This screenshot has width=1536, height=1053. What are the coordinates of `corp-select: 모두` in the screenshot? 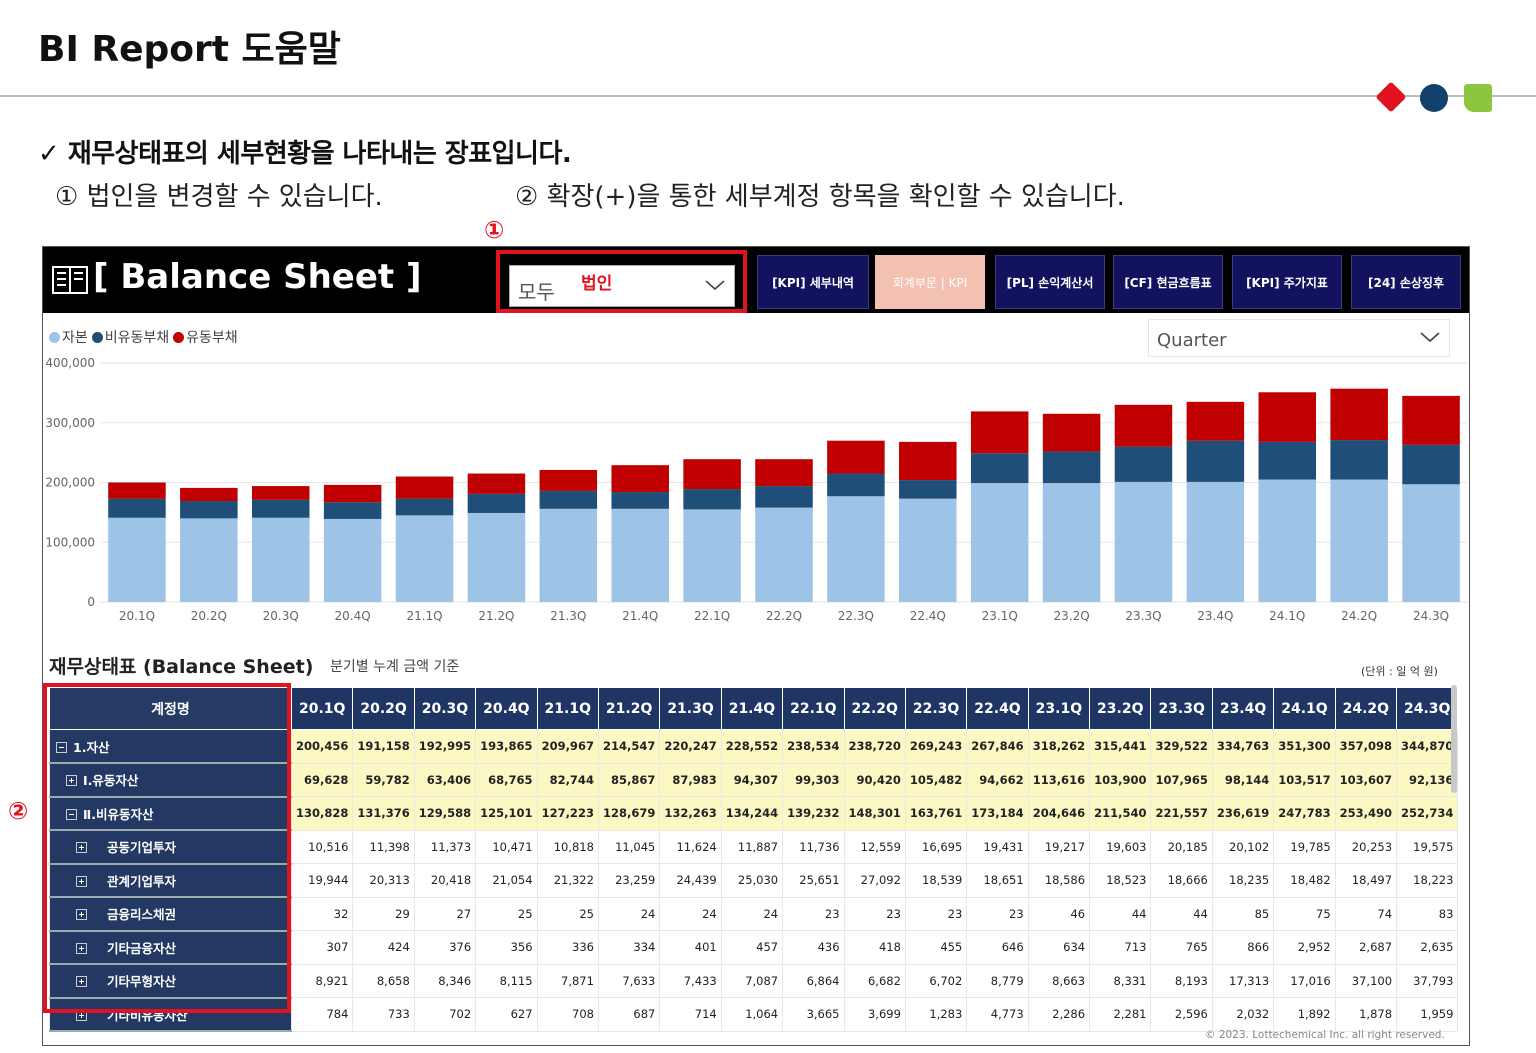 It's located at (622, 286).